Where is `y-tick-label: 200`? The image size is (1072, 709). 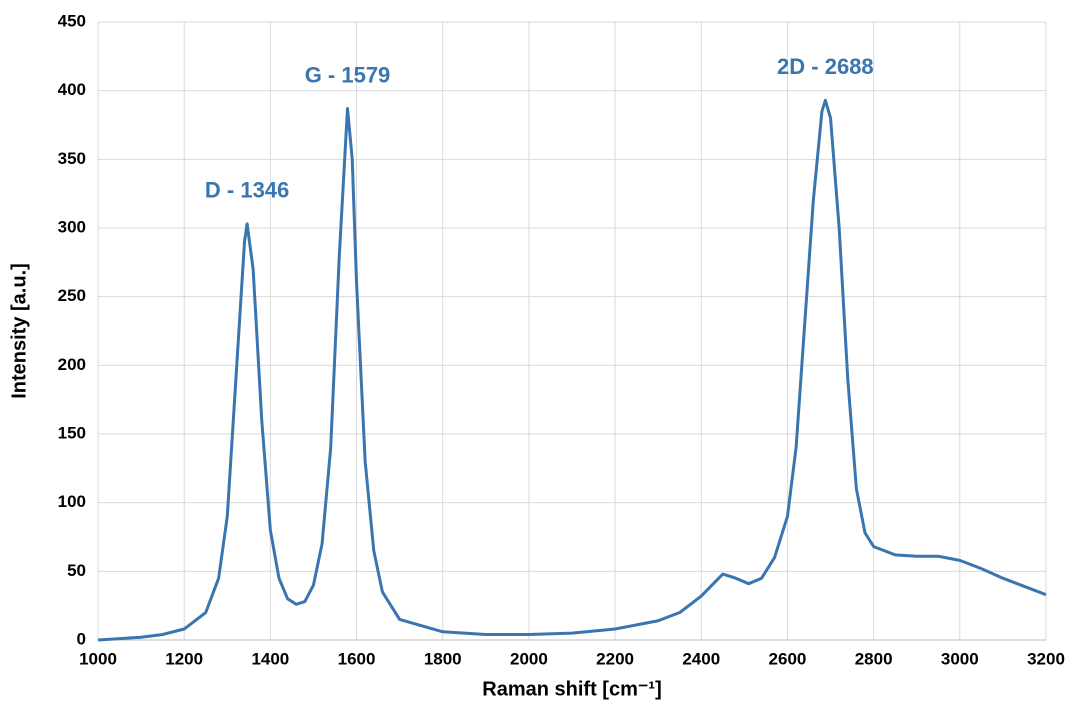
y-tick-label: 200 is located at coordinates (72, 364).